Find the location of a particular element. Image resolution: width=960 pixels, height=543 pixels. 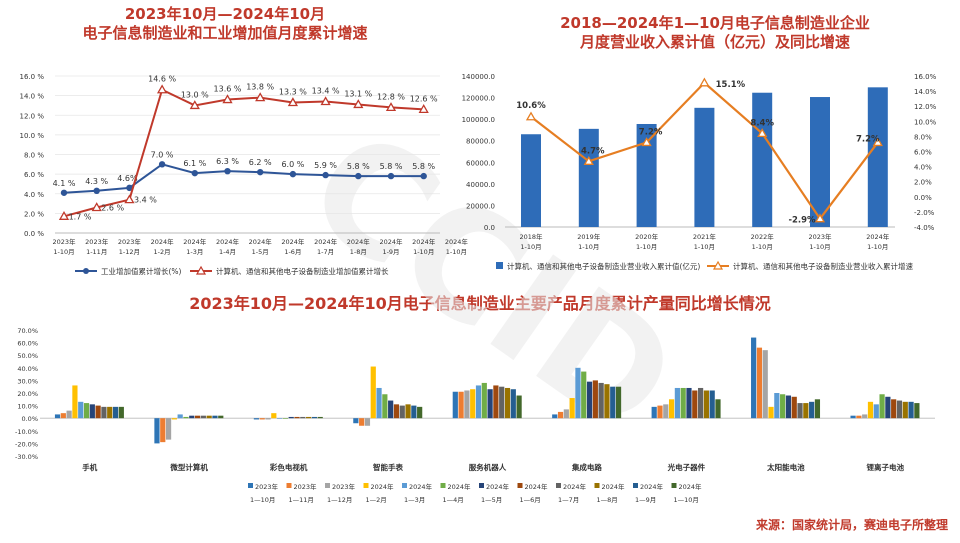

chart3-legend-year: 2024年 is located at coordinates (421, 486).